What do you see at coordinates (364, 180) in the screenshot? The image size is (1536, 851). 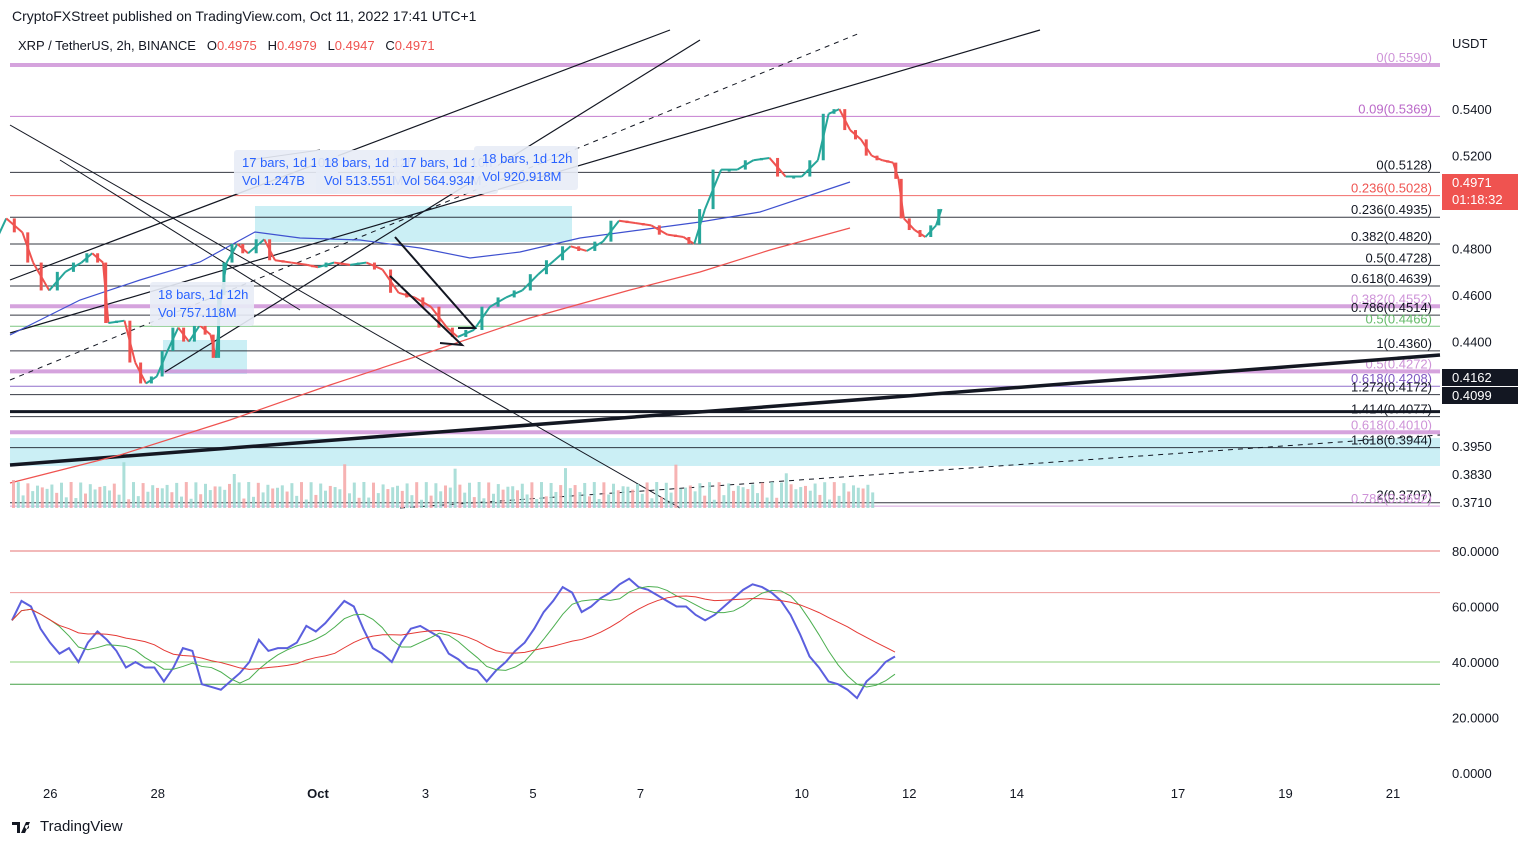 I see `measure-vol-1: Vol 513.551M` at bounding box center [364, 180].